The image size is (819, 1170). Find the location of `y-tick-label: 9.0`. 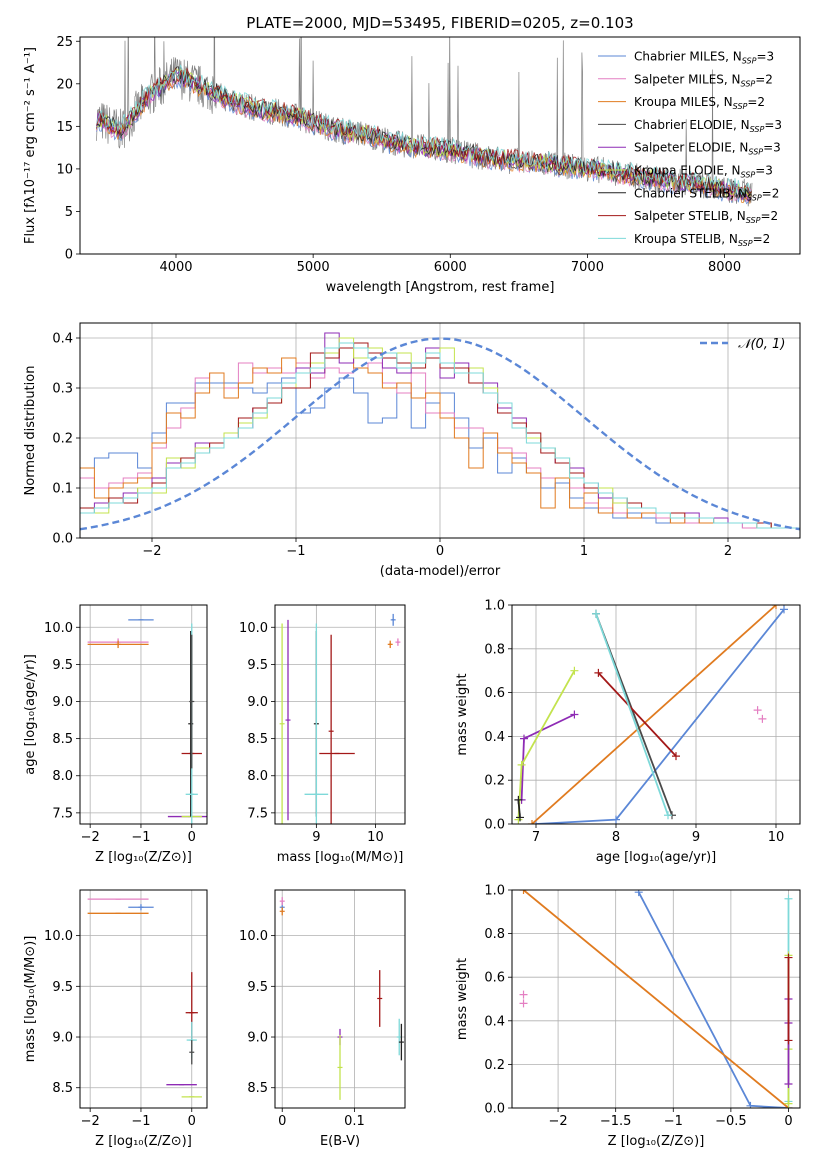

y-tick-label: 9.0 is located at coordinates (62, 1038).